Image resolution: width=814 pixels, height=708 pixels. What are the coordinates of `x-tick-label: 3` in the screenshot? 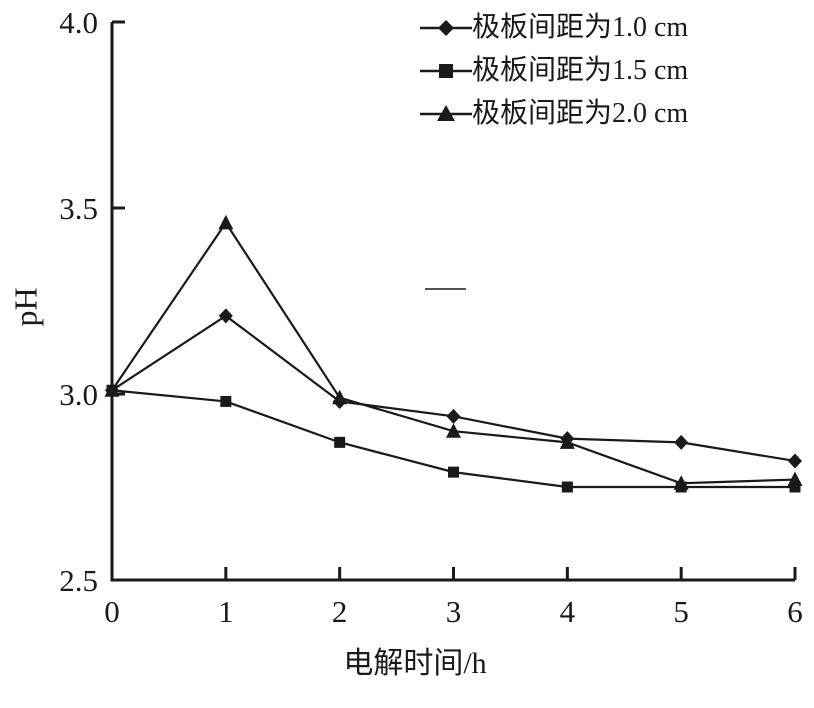 It's located at (454, 611).